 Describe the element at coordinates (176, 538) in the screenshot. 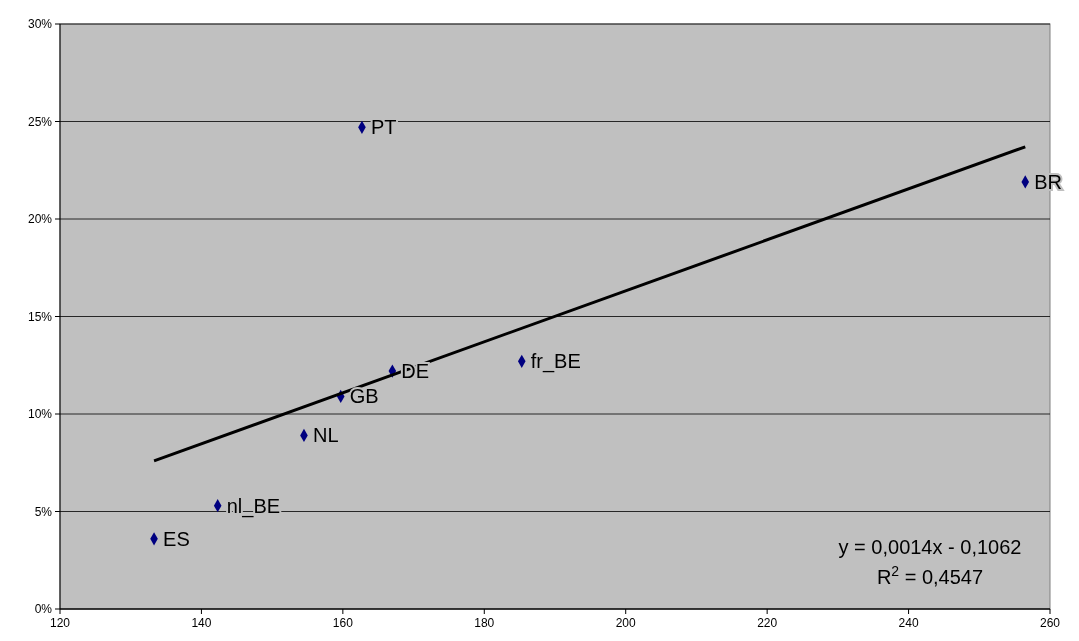

I see `annotation: ES` at that location.